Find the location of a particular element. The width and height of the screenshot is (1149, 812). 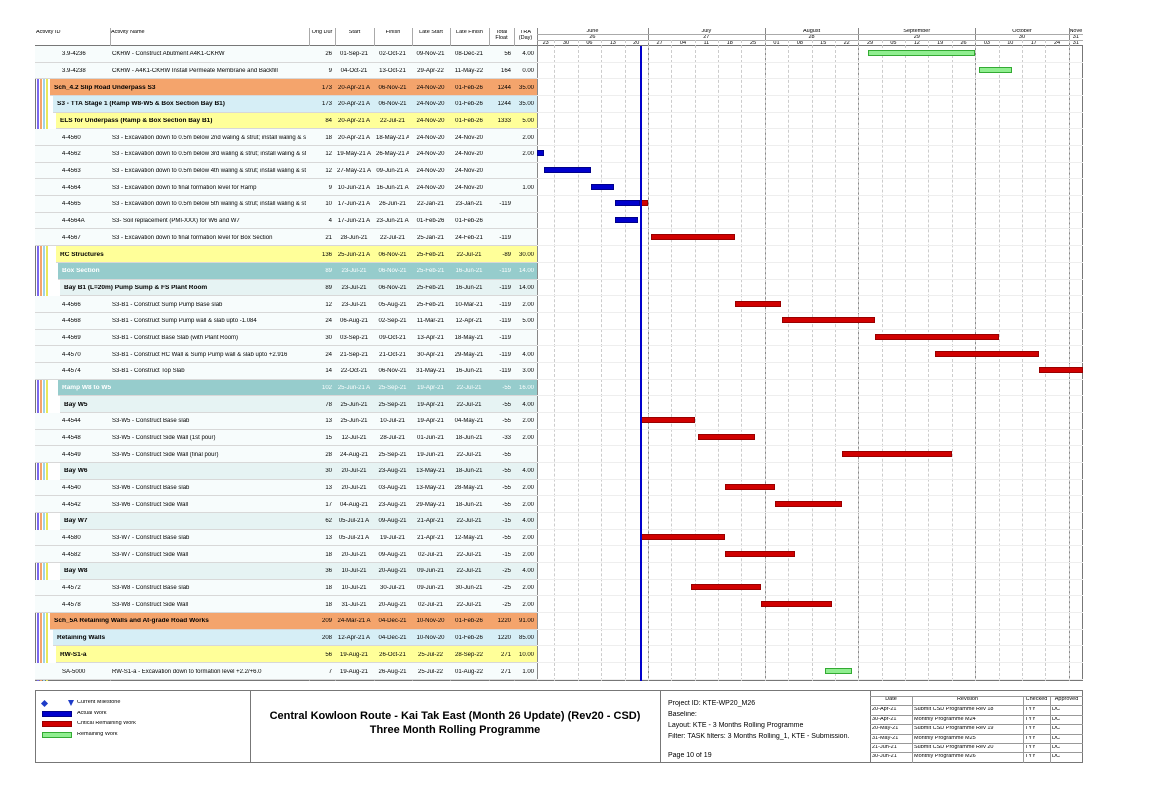

name-cell: S3-W5 - Construct Side Wall (1st pour) is located at coordinates (164, 437).